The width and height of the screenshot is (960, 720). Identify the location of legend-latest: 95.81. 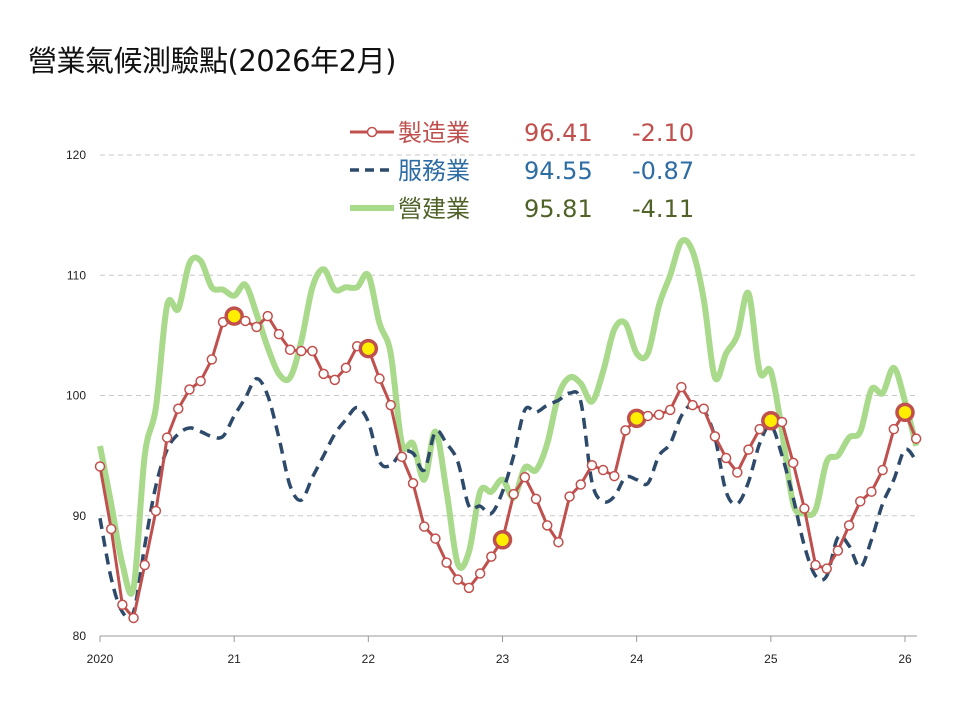
(558, 209).